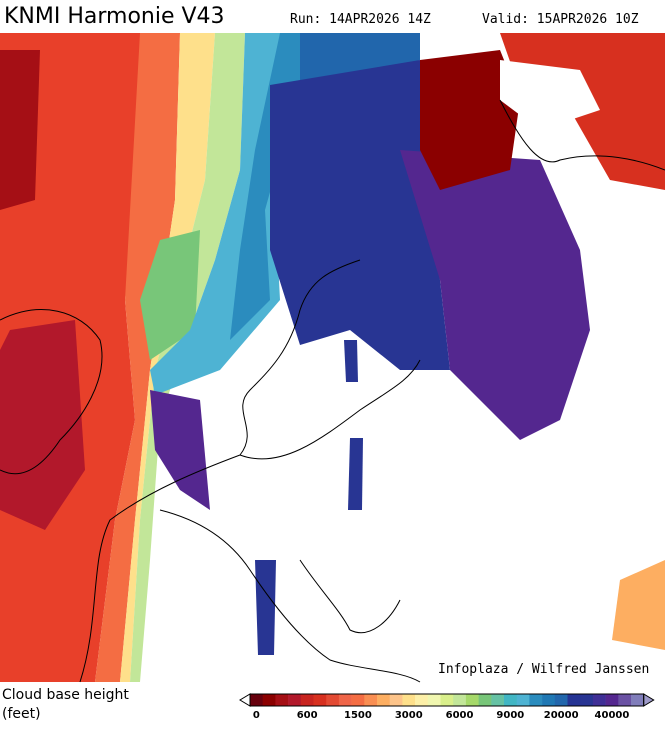 The image size is (665, 735). I want to click on colorbar-label: 20000, so click(561, 715).